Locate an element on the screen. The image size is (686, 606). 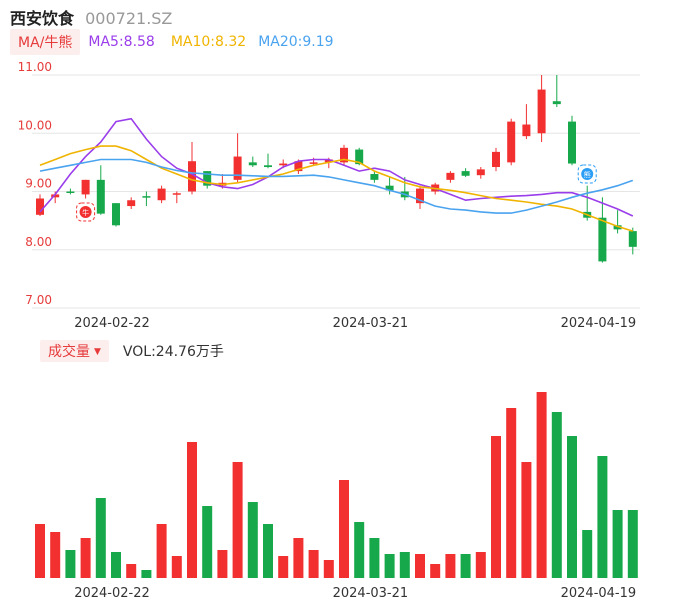
stock-name: 西安饮食 is located at coordinates (42, 18).